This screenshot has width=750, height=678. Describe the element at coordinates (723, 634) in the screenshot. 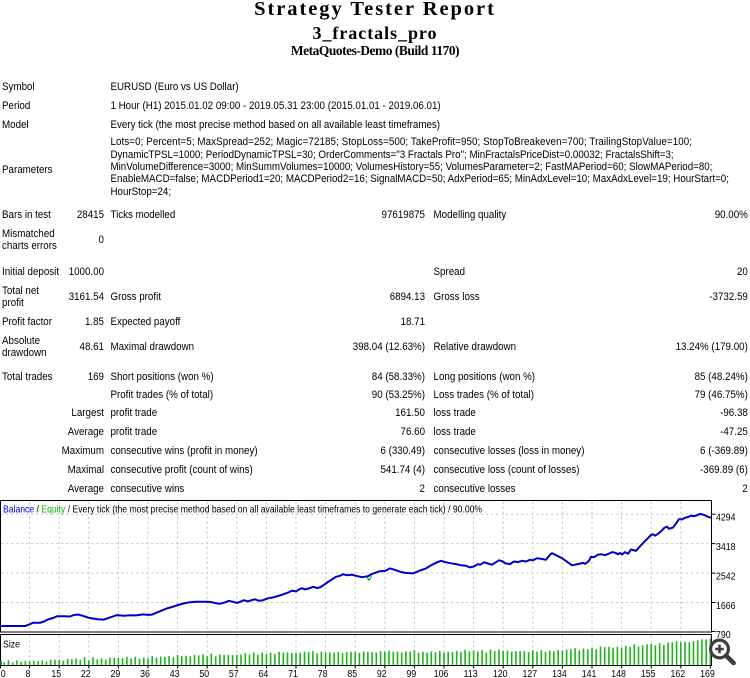

I see `svg-text: 790` at that location.